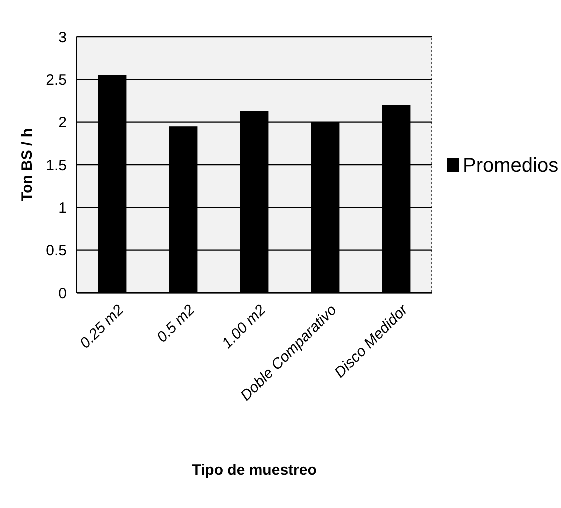  What do you see at coordinates (27, 165) in the screenshot?
I see `y-axis-title: Ton BS / h` at bounding box center [27, 165].